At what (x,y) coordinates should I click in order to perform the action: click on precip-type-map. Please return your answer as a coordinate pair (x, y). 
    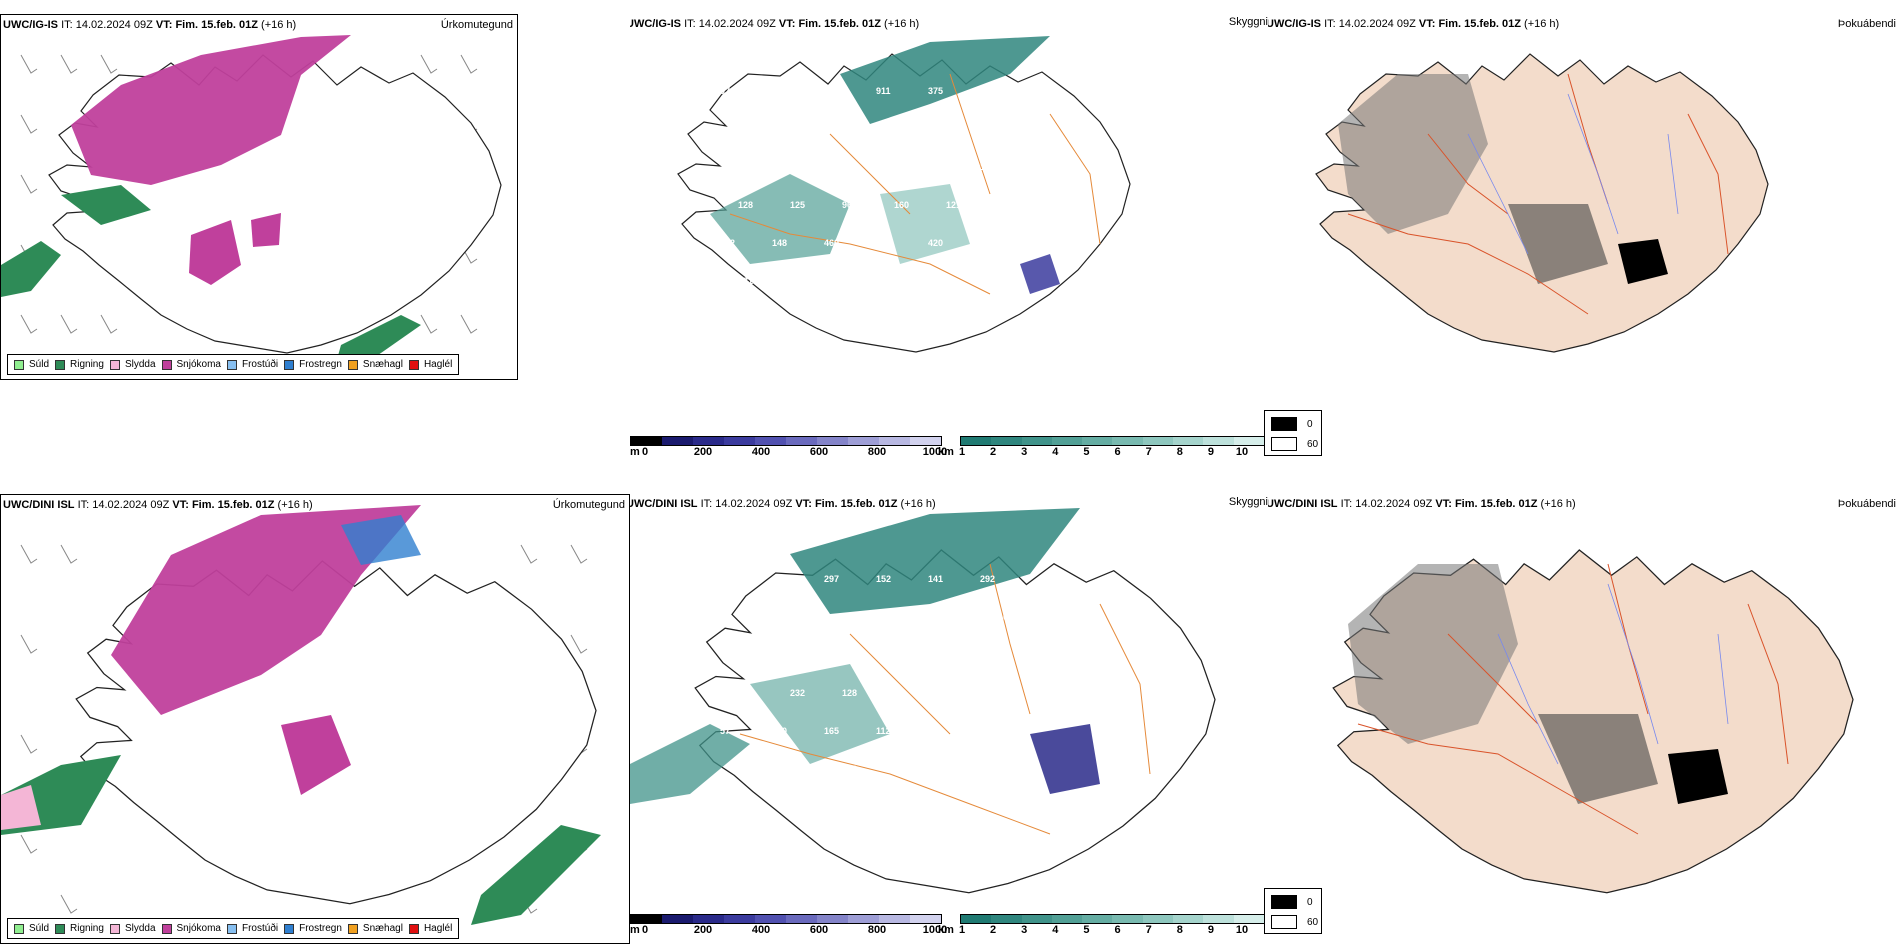
    Looking at the image, I should click on (301, 715).